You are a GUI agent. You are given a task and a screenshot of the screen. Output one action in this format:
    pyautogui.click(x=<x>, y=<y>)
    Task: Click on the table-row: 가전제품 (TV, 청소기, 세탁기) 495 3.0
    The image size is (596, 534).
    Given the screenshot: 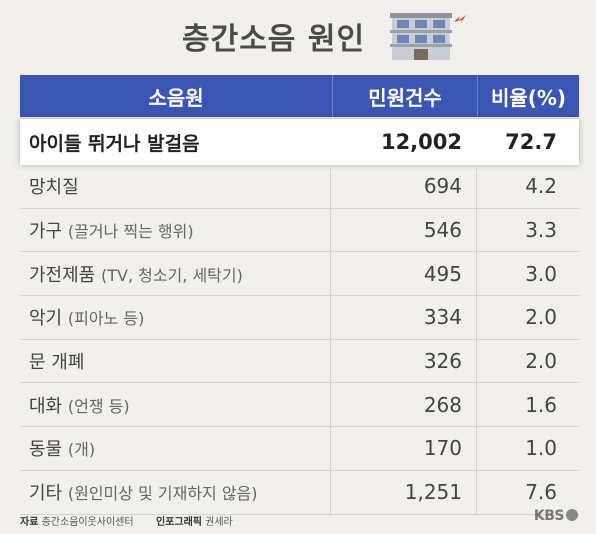 What is the action you would take?
    pyautogui.click(x=299, y=274)
    